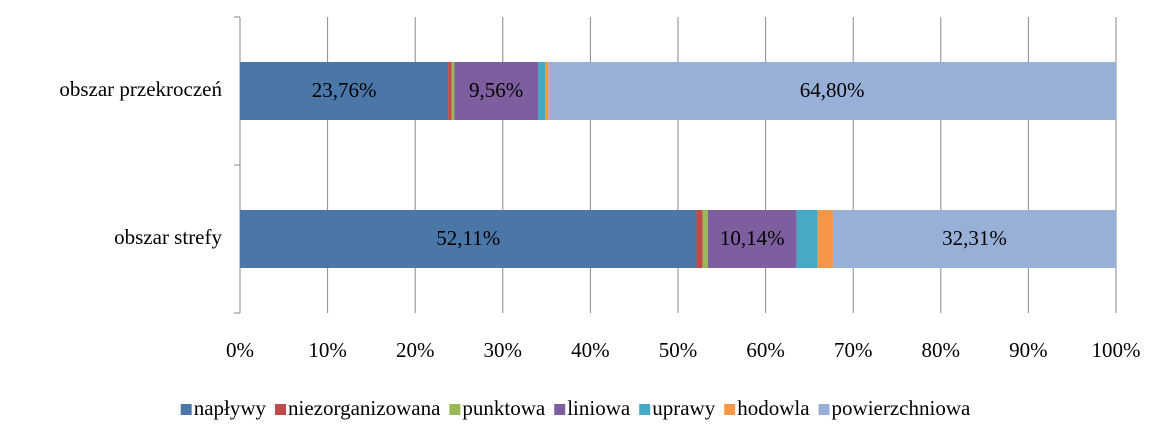  Describe the element at coordinates (503, 350) in the screenshot. I see `x-tick-label: 30%` at that location.